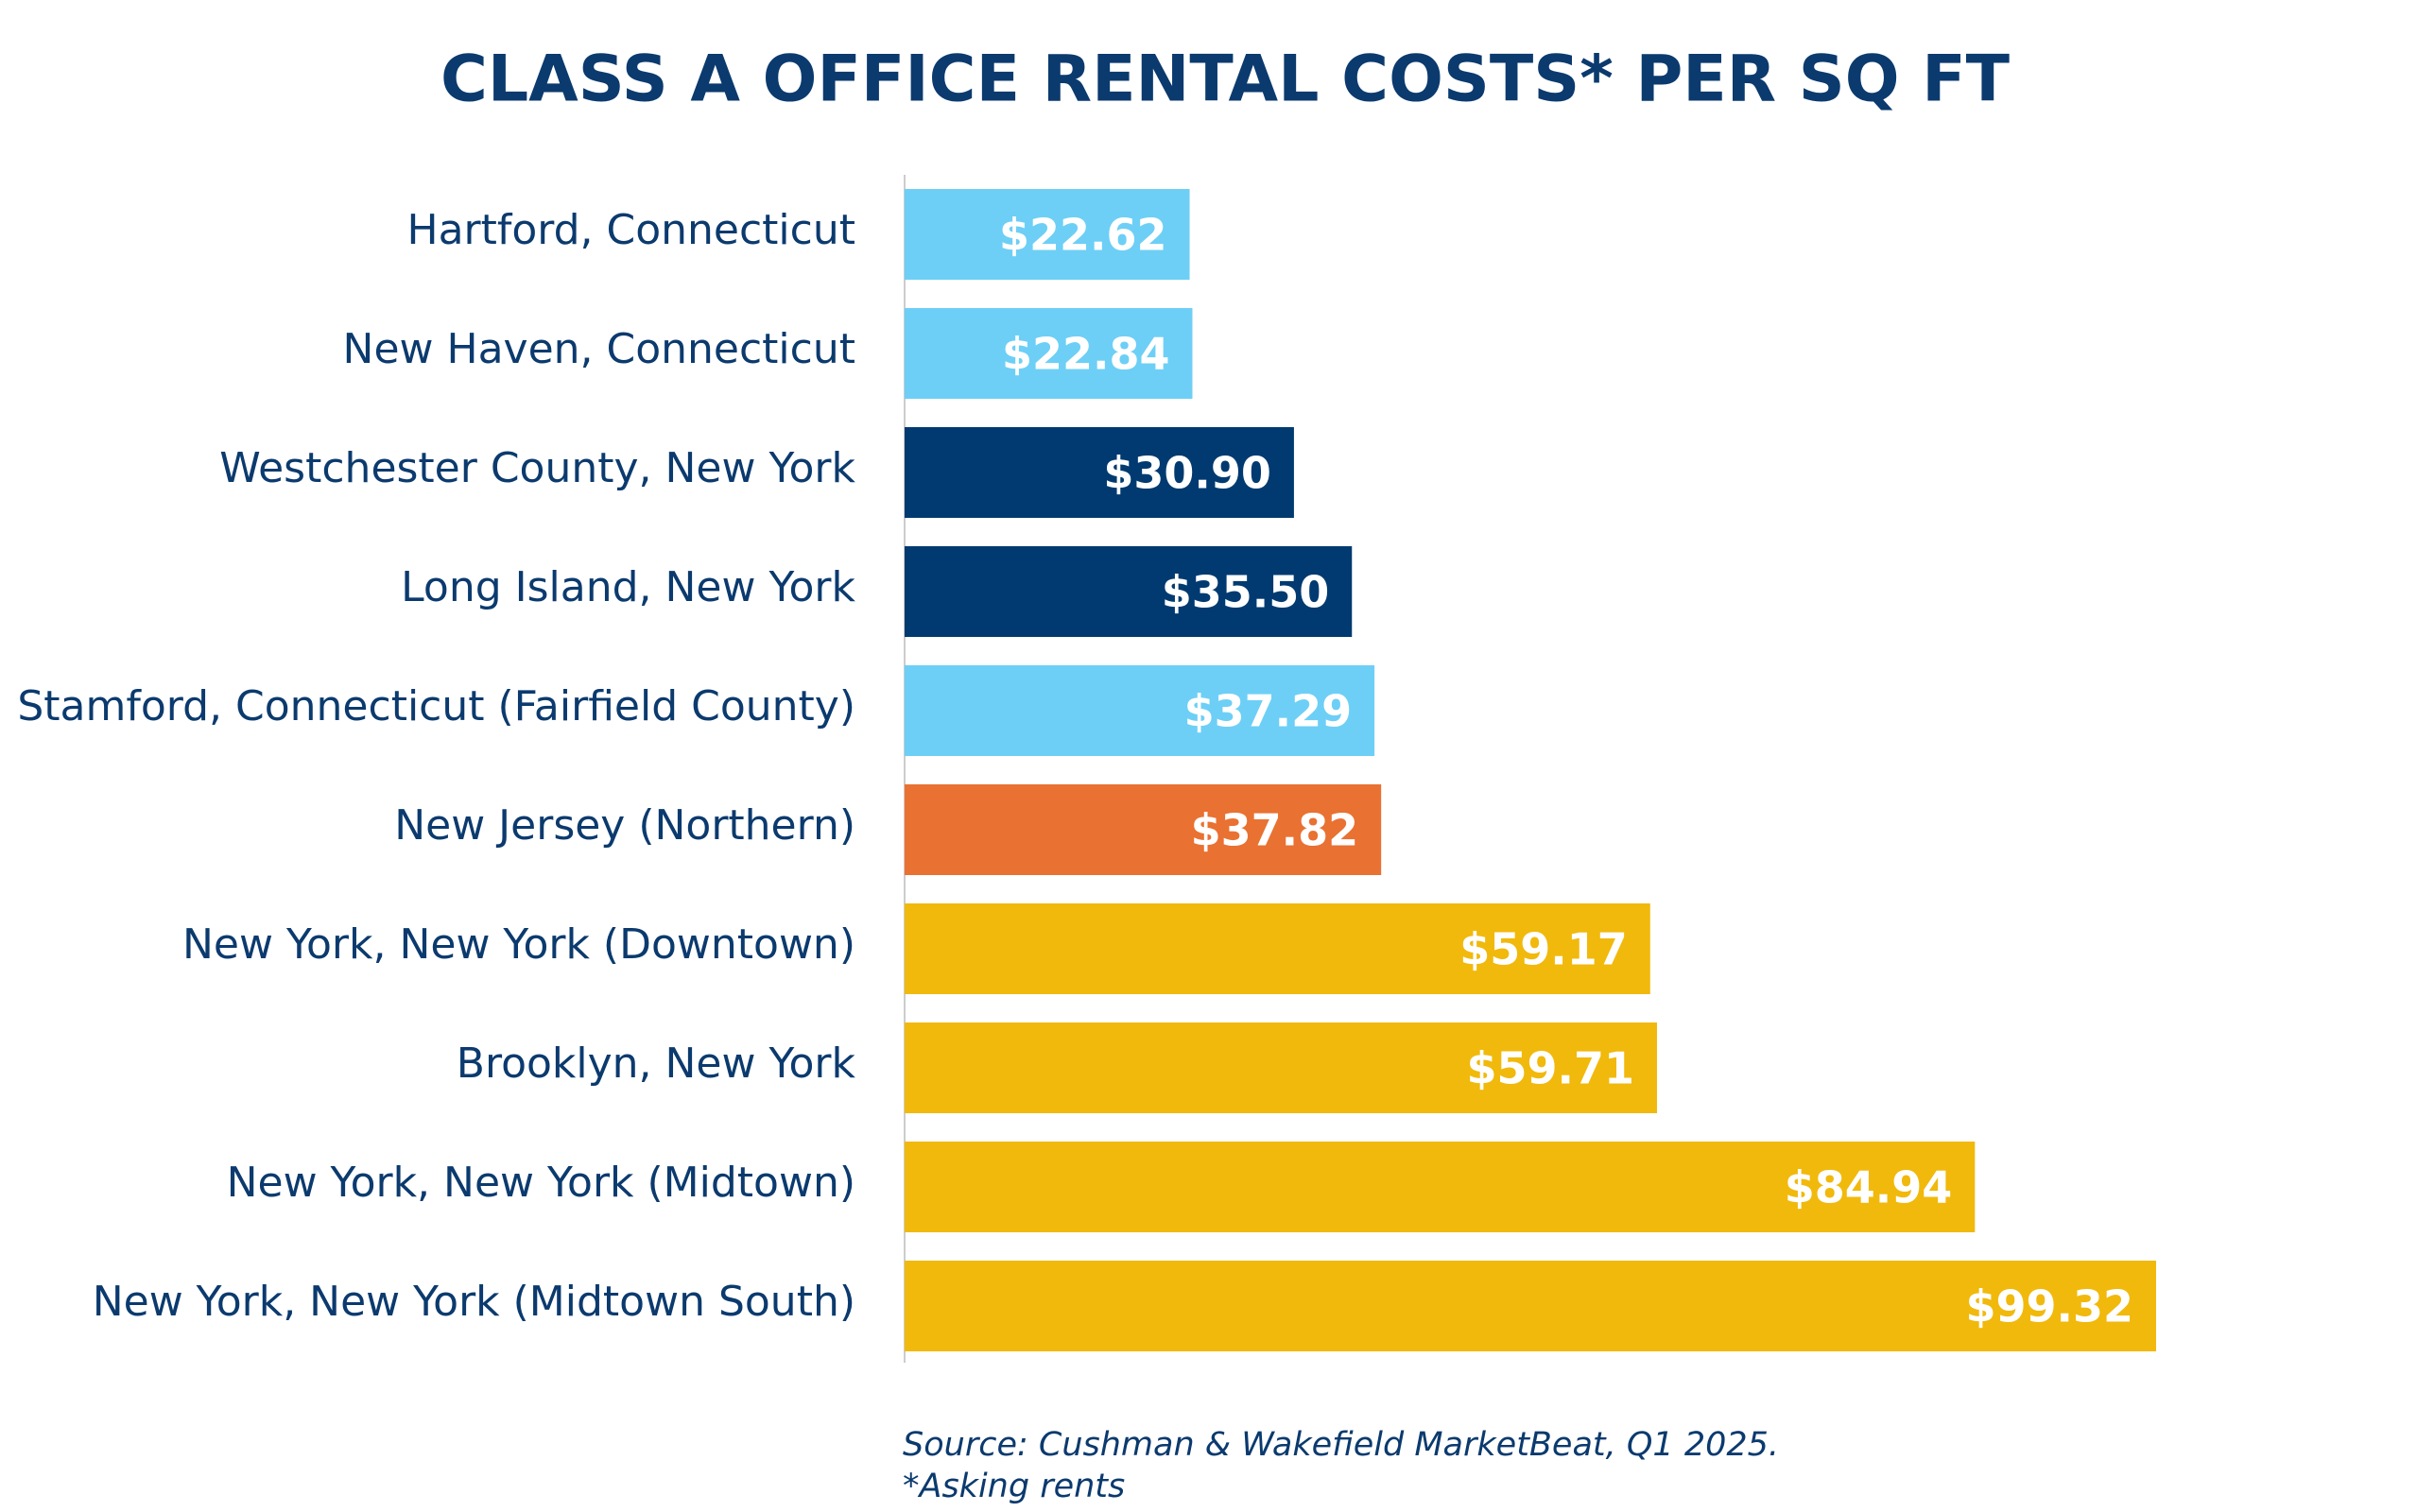 This screenshot has height=1512, width=2434. I want to click on value-label: $37.29, so click(1268, 711).